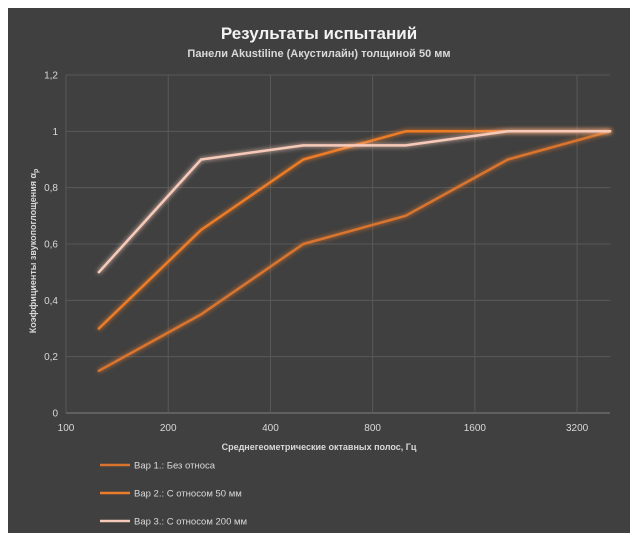 The height and width of the screenshot is (535, 638). I want to click on y-axis-ticks: 0 0,2 0,4 0,6 0,8 1 1,2, so click(51, 245).